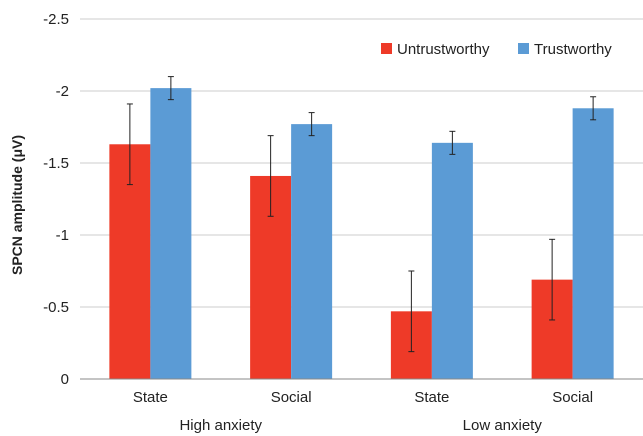 The height and width of the screenshot is (436, 643). What do you see at coordinates (56, 307) in the screenshot?
I see `y-tick-label: -0.5` at bounding box center [56, 307].